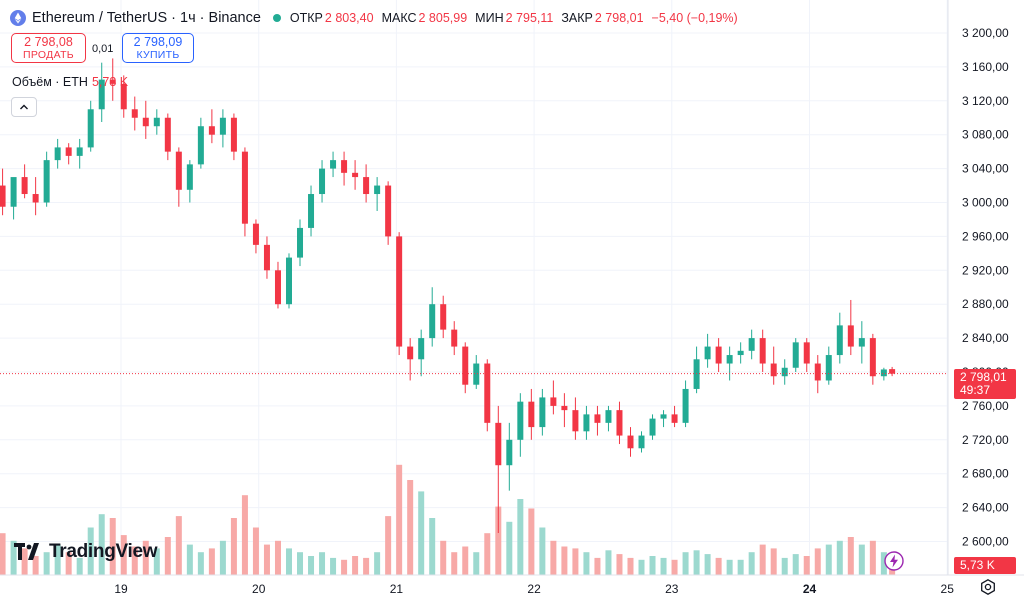 The height and width of the screenshot is (601, 1024). Describe the element at coordinates (18, 18) in the screenshot. I see `ethereum-logo-icon` at that location.